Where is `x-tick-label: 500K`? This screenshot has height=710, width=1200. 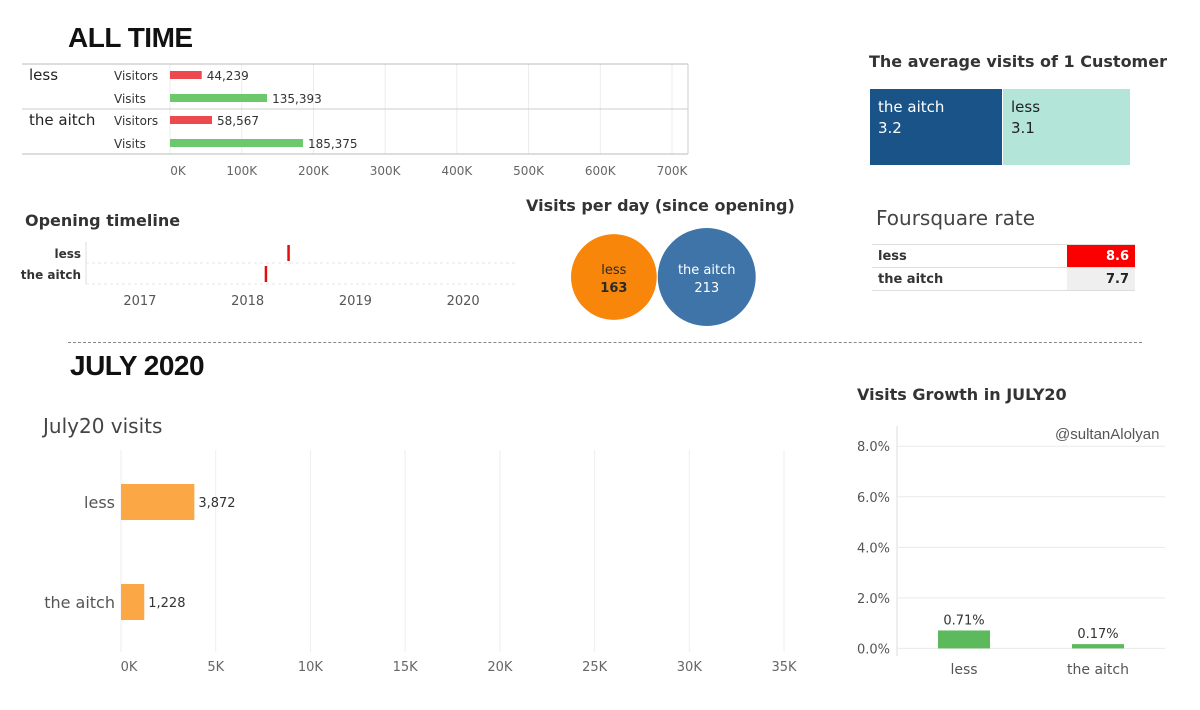
x-tick-label: 500K is located at coordinates (529, 171).